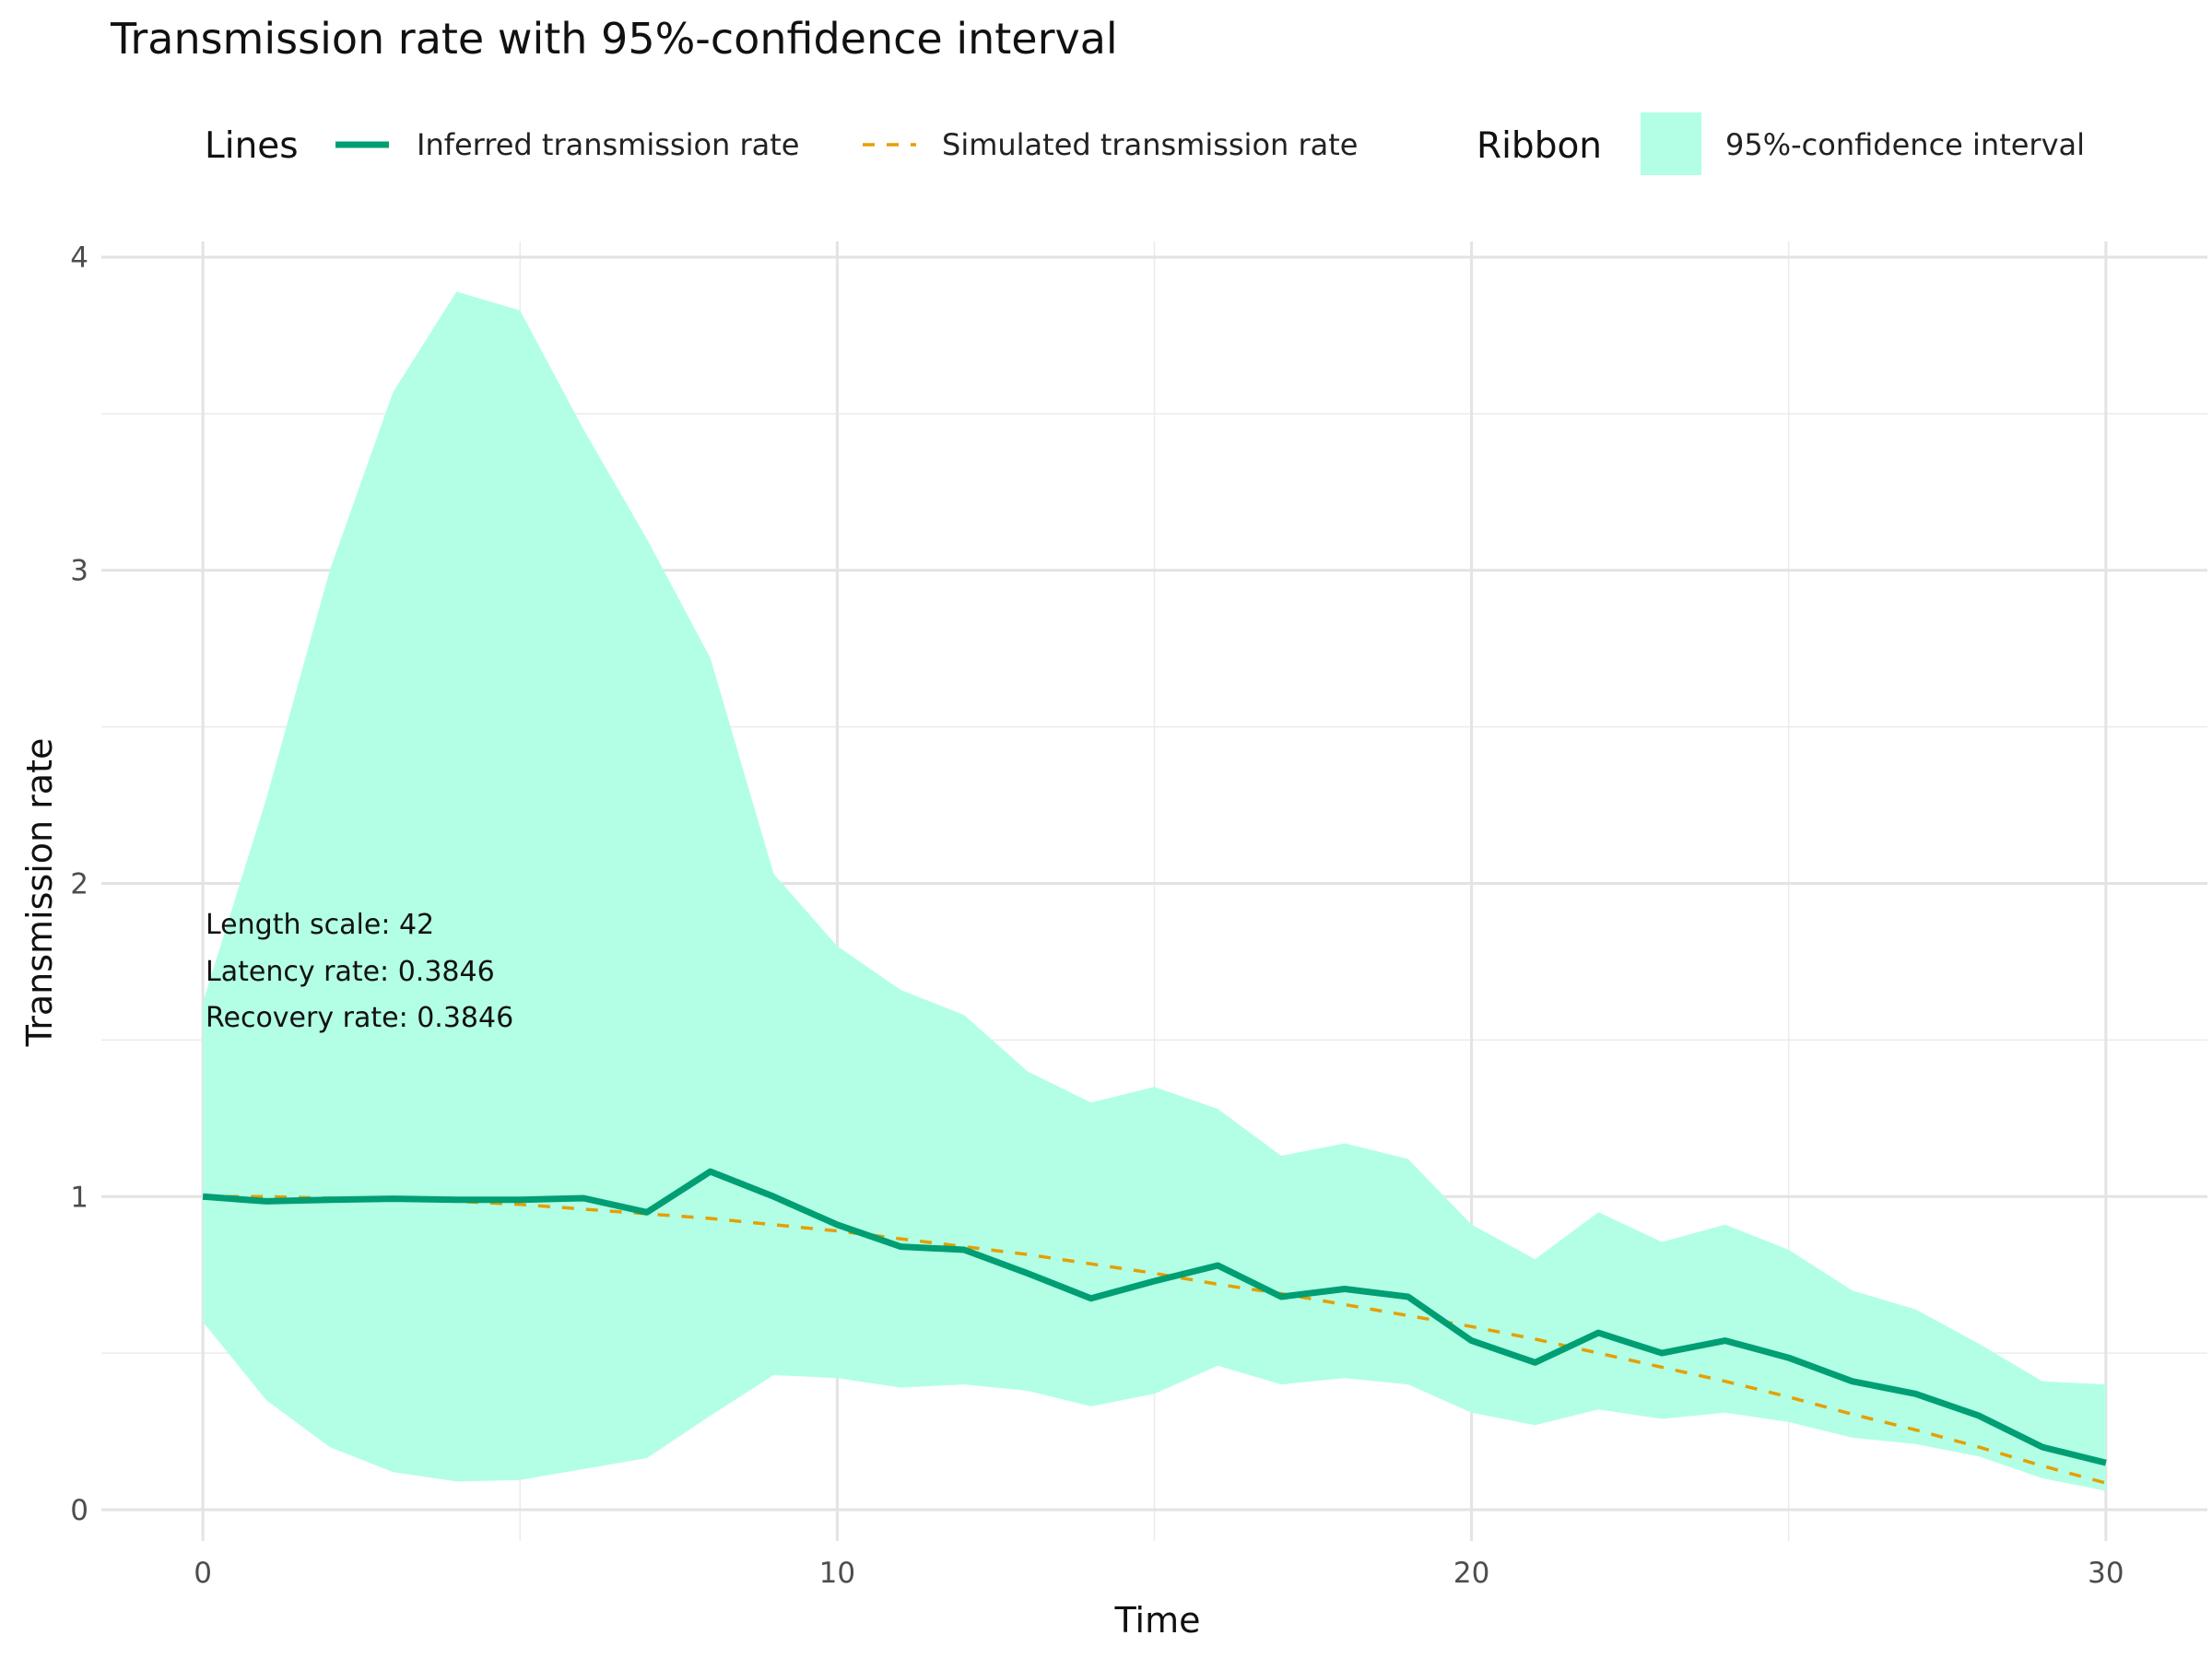 Image resolution: width=2212 pixels, height=1659 pixels. I want to click on x-axis-title: Time, so click(1157, 1620).